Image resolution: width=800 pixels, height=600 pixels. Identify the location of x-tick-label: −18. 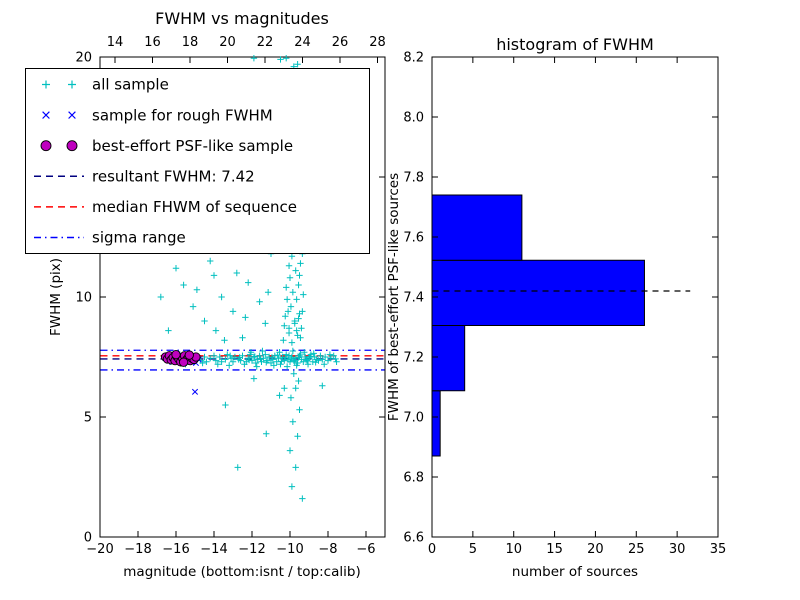
(137, 549).